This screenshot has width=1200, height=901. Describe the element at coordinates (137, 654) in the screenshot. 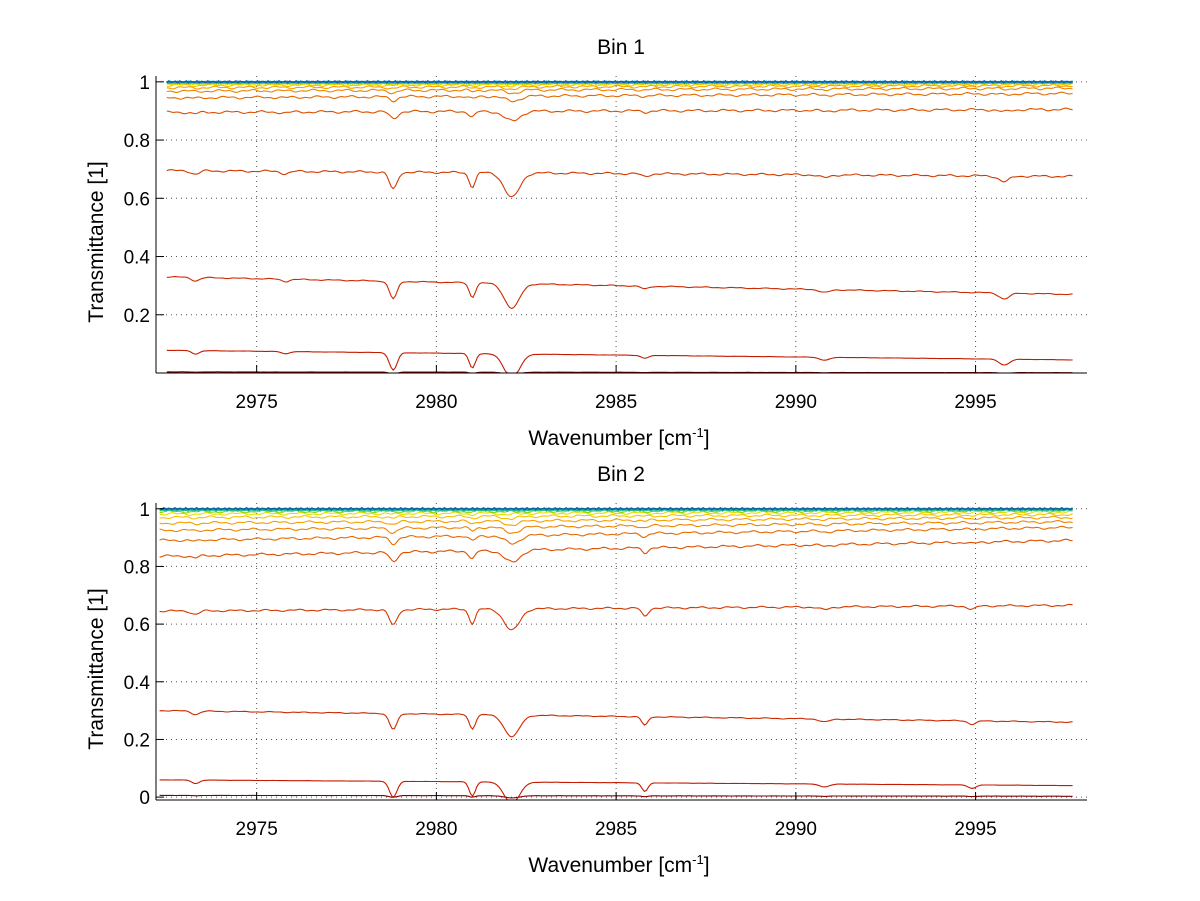

I see `y-tick-labels: 0 0.2 0.4 0.6 0.8 1` at that location.